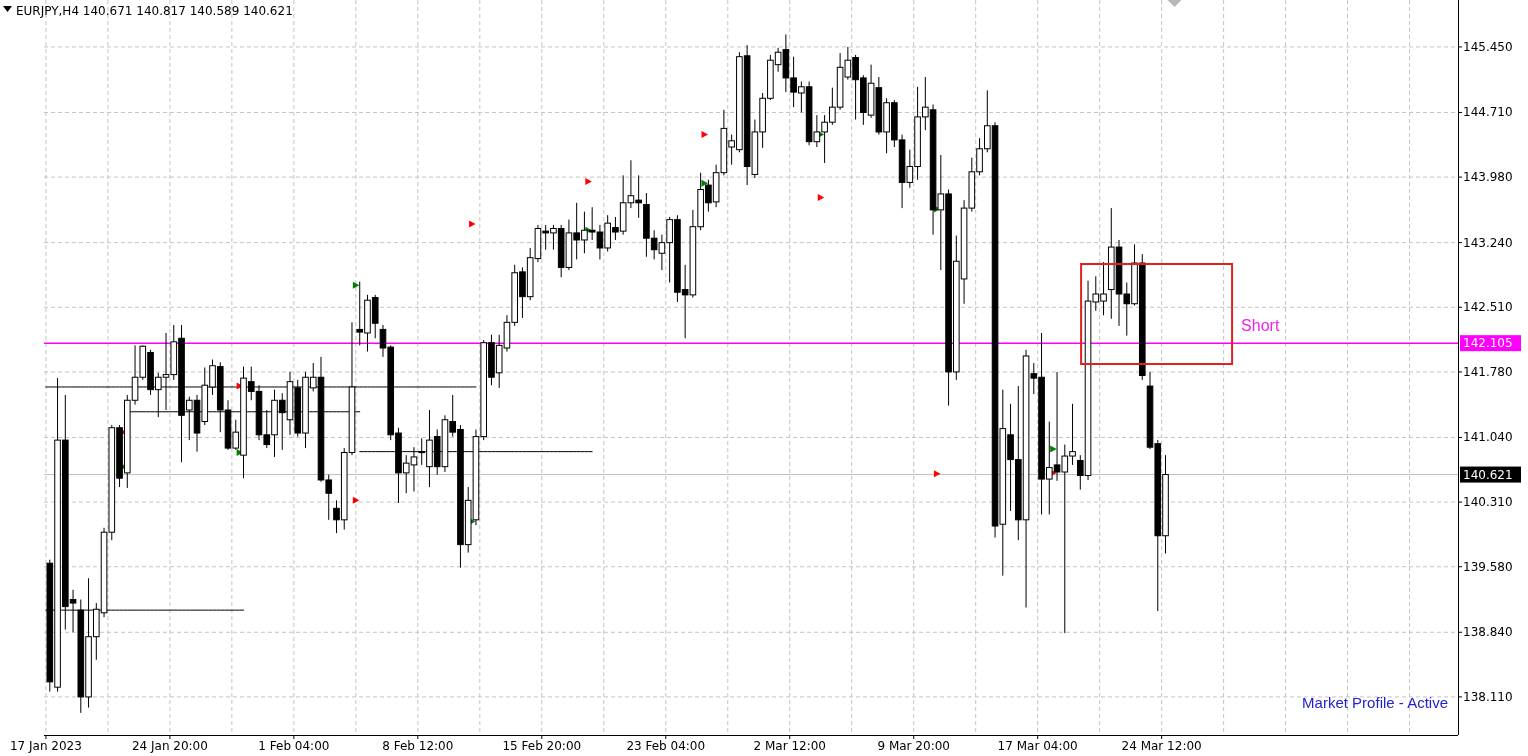  What do you see at coordinates (1488, 632) in the screenshot?
I see `y-tick-label: 138.840` at bounding box center [1488, 632].